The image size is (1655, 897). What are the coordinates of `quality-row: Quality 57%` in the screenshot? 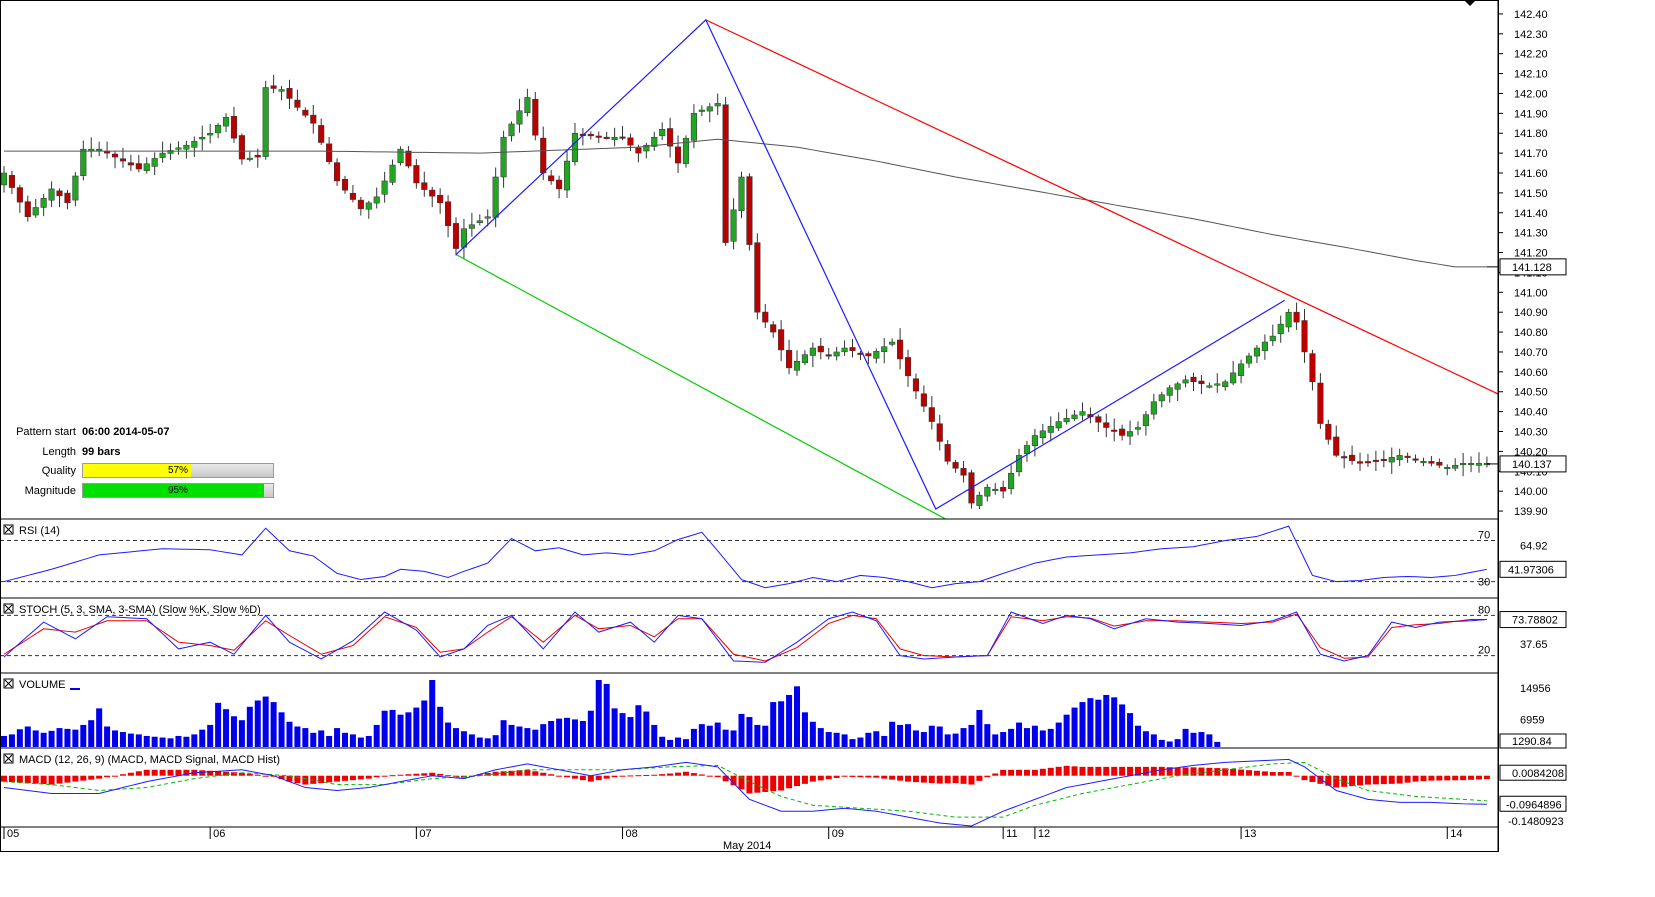 It's located at (150, 472).